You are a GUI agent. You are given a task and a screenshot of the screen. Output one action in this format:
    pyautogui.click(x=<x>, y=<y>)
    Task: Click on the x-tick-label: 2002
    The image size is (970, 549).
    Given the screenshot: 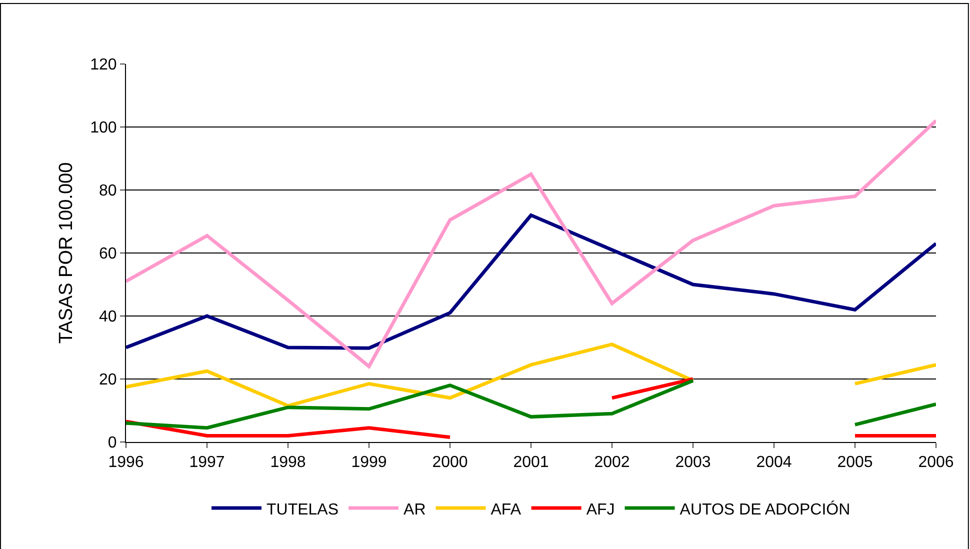 What is the action you would take?
    pyautogui.click(x=612, y=463)
    